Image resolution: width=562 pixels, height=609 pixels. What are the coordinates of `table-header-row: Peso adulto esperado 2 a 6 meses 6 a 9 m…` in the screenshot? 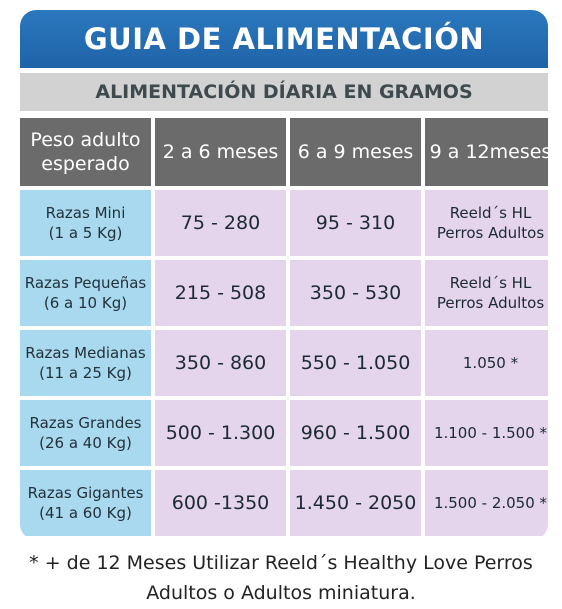 It's located at (284, 152).